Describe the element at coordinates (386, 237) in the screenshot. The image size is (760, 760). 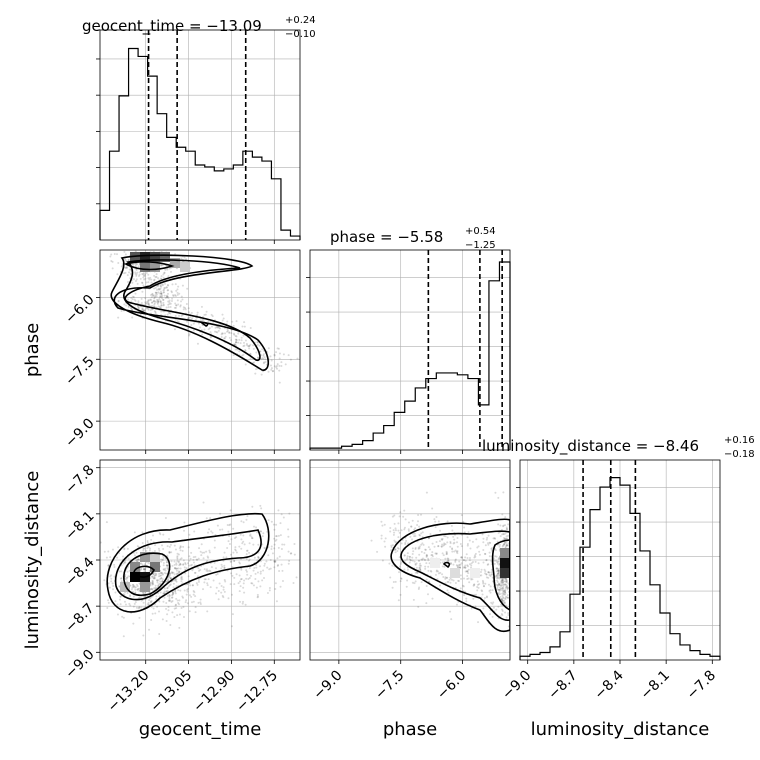
I see `title-phase: phase = −5.58` at that location.